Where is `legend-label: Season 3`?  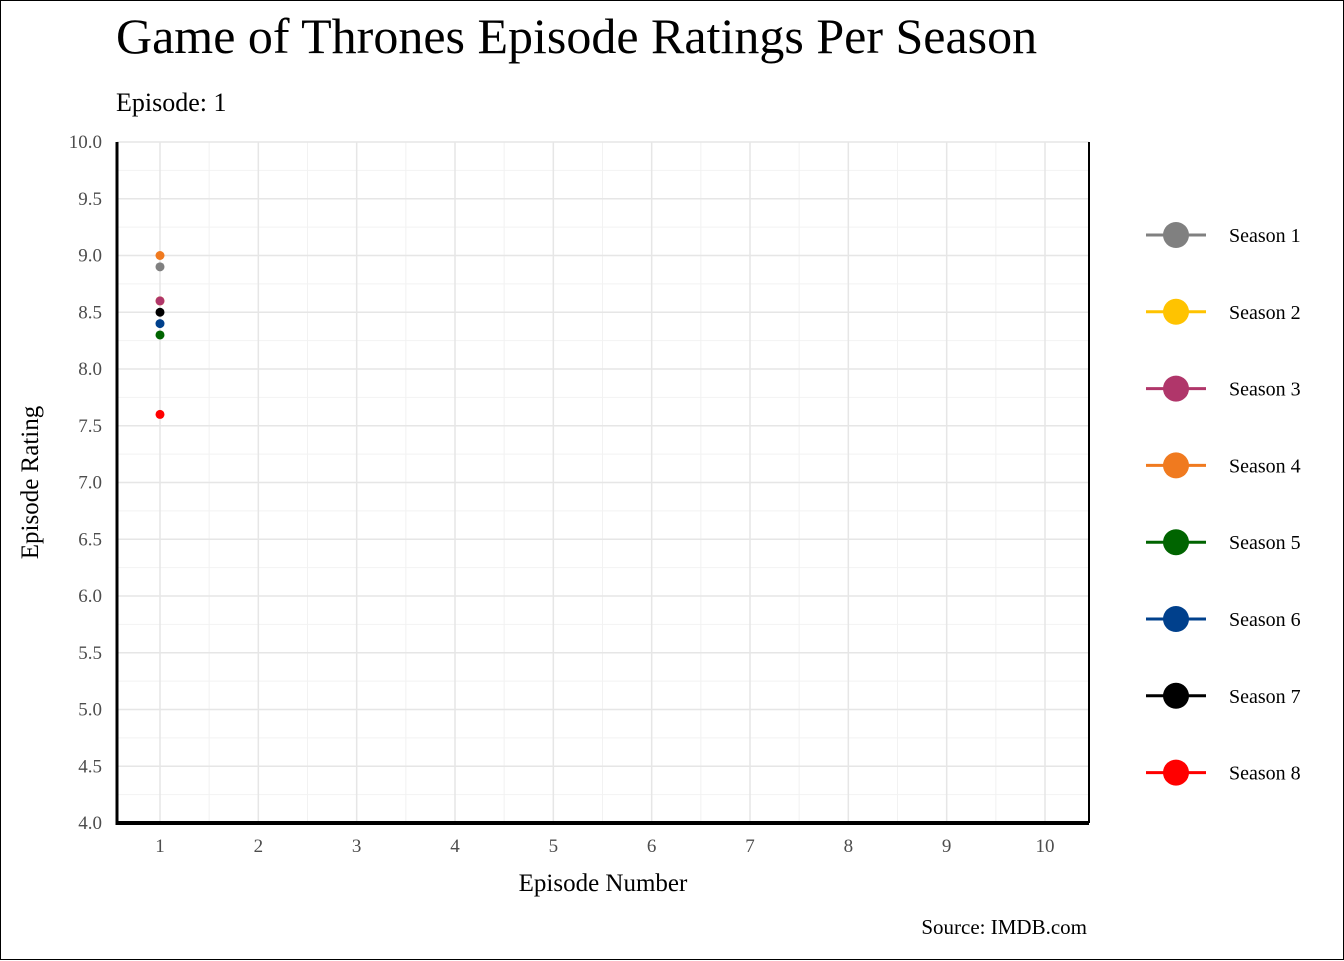
legend-label: Season 3 is located at coordinates (1265, 390).